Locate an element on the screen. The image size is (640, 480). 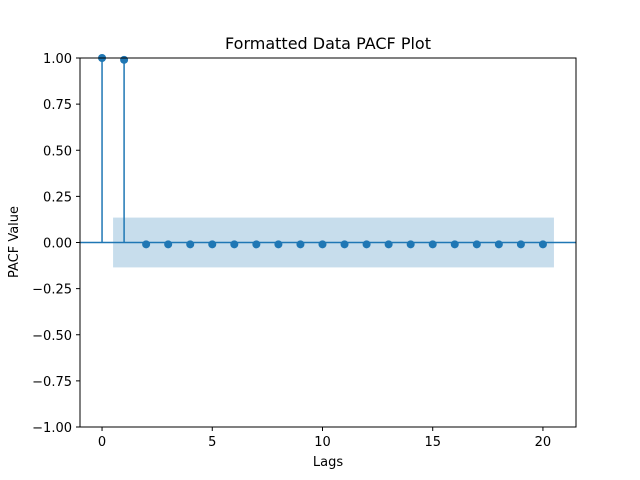
y-tick-label-5: −0.25 is located at coordinates (52, 290).